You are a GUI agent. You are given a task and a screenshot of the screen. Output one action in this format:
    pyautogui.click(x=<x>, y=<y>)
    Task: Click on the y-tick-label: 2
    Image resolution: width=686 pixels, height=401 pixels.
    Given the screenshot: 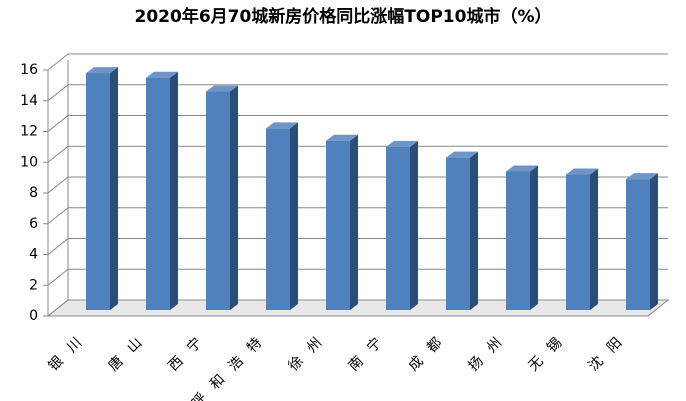 What is the action you would take?
    pyautogui.click(x=33, y=285)
    